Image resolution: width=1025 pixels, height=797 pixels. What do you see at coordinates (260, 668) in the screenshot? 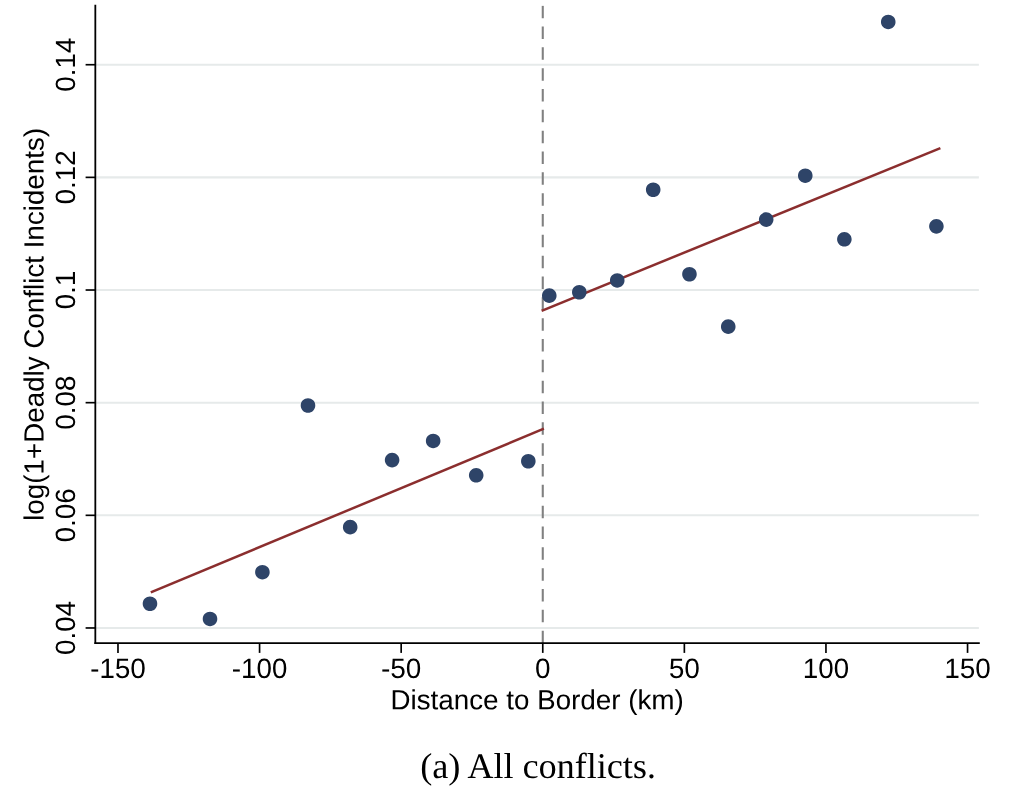
I see `x-tick-label: -100` at bounding box center [260, 668].